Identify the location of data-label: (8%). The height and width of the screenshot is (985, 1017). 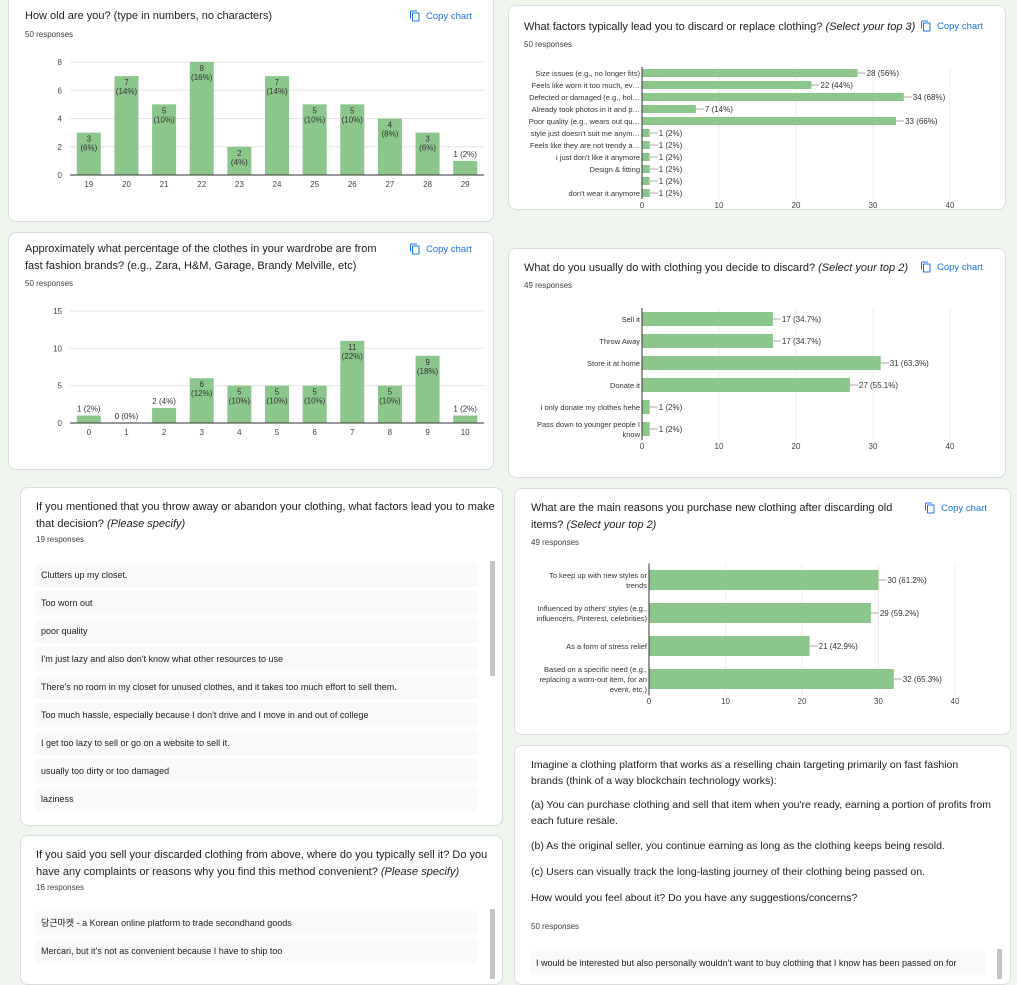
(389, 134).